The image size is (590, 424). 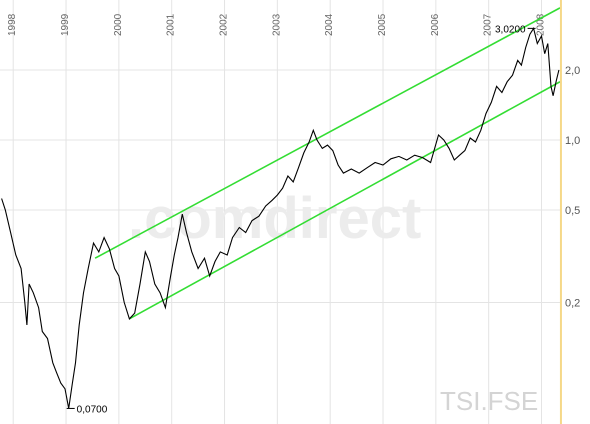 I want to click on year-label: 2003, so click(x=276, y=24).